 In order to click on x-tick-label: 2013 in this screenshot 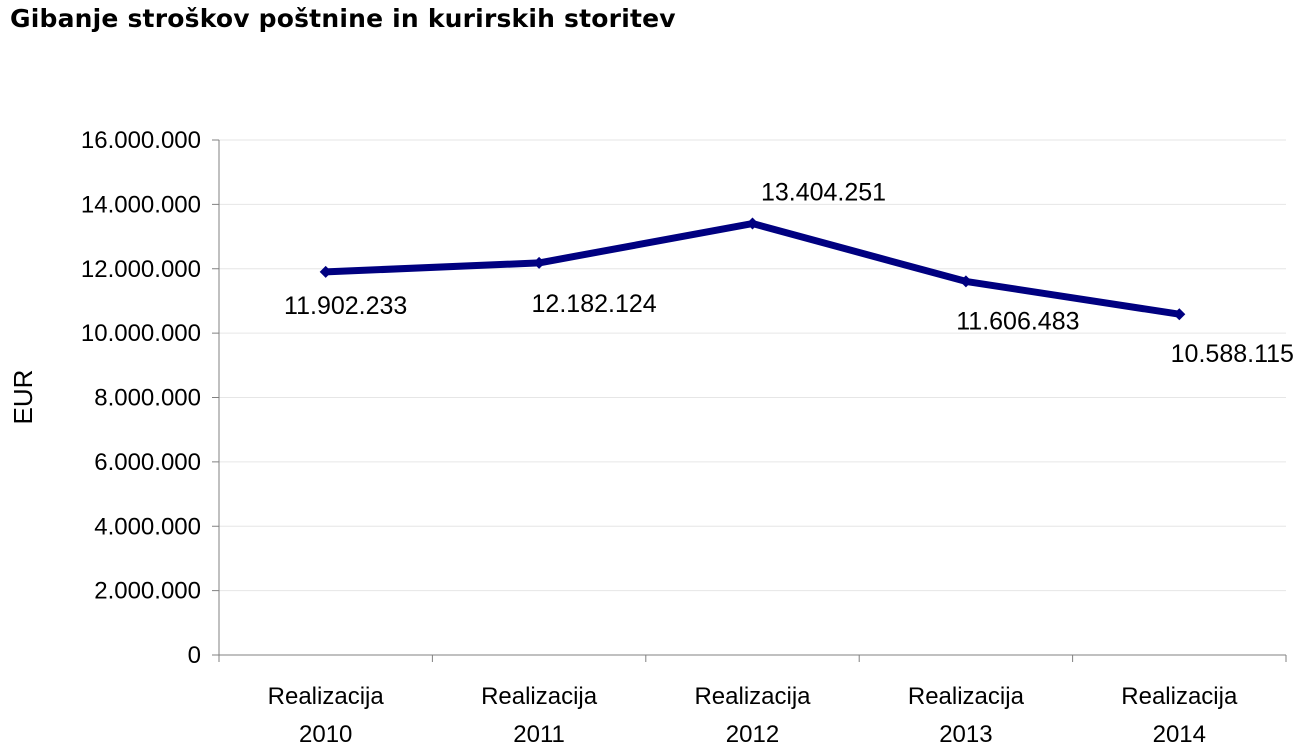, I will do `click(965, 734)`.